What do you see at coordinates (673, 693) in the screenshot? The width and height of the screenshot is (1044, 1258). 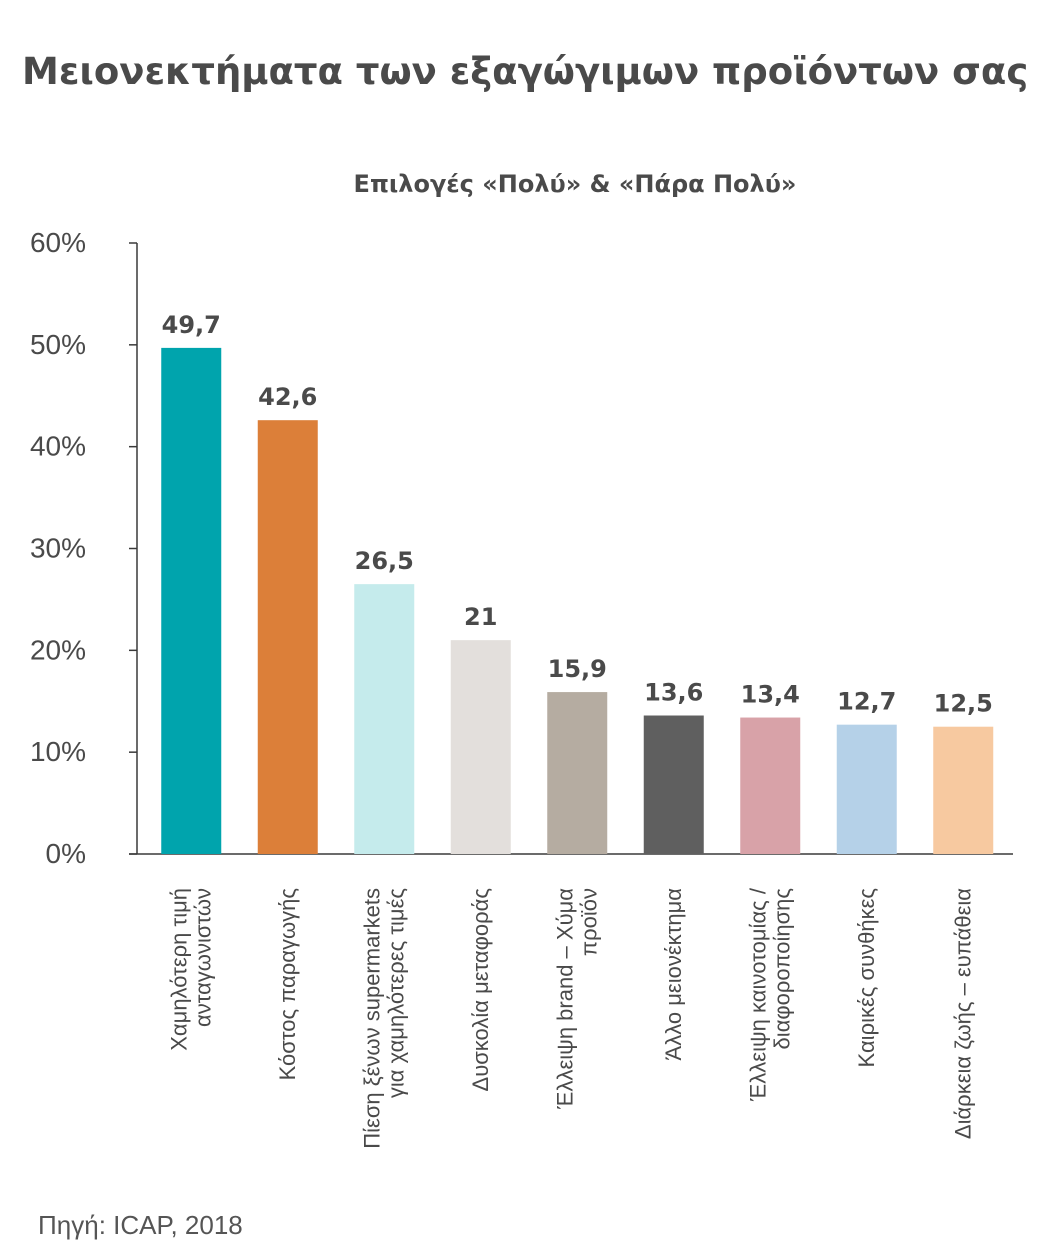 I see `data-label: 13,6` at bounding box center [673, 693].